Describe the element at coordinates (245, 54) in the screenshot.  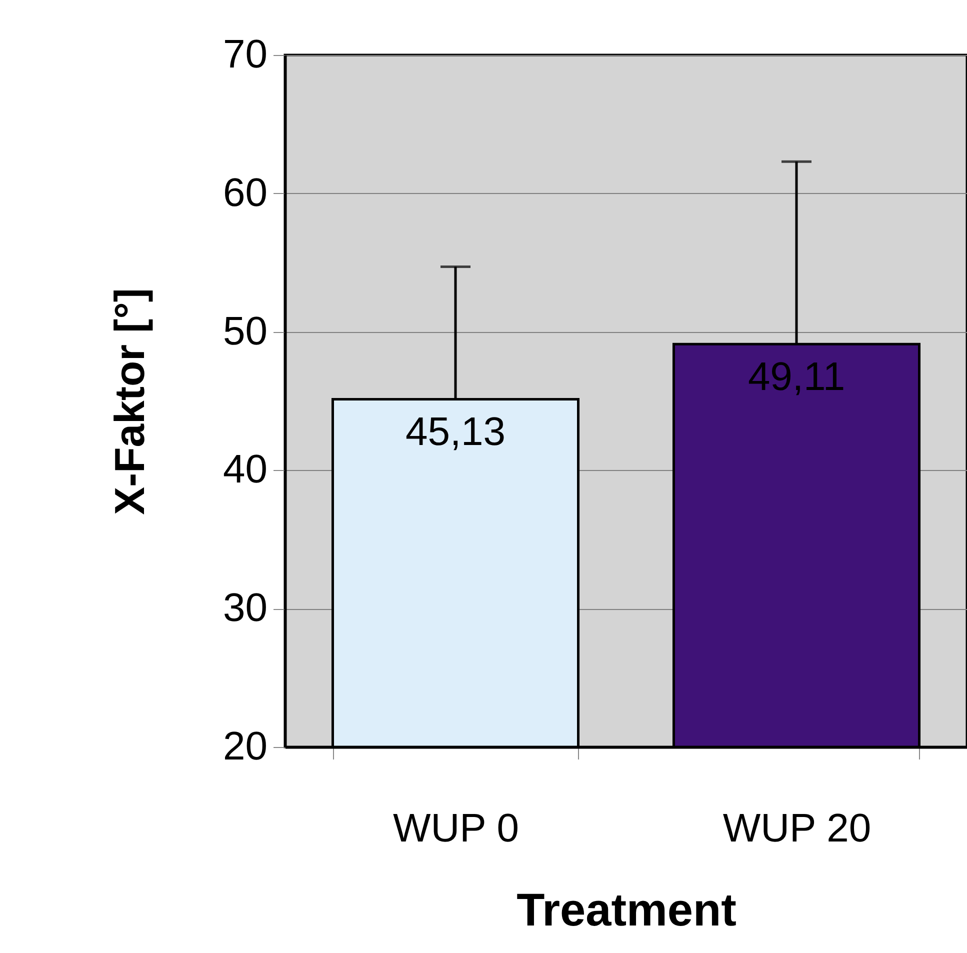
I see `y-tick-label: 70` at that location.